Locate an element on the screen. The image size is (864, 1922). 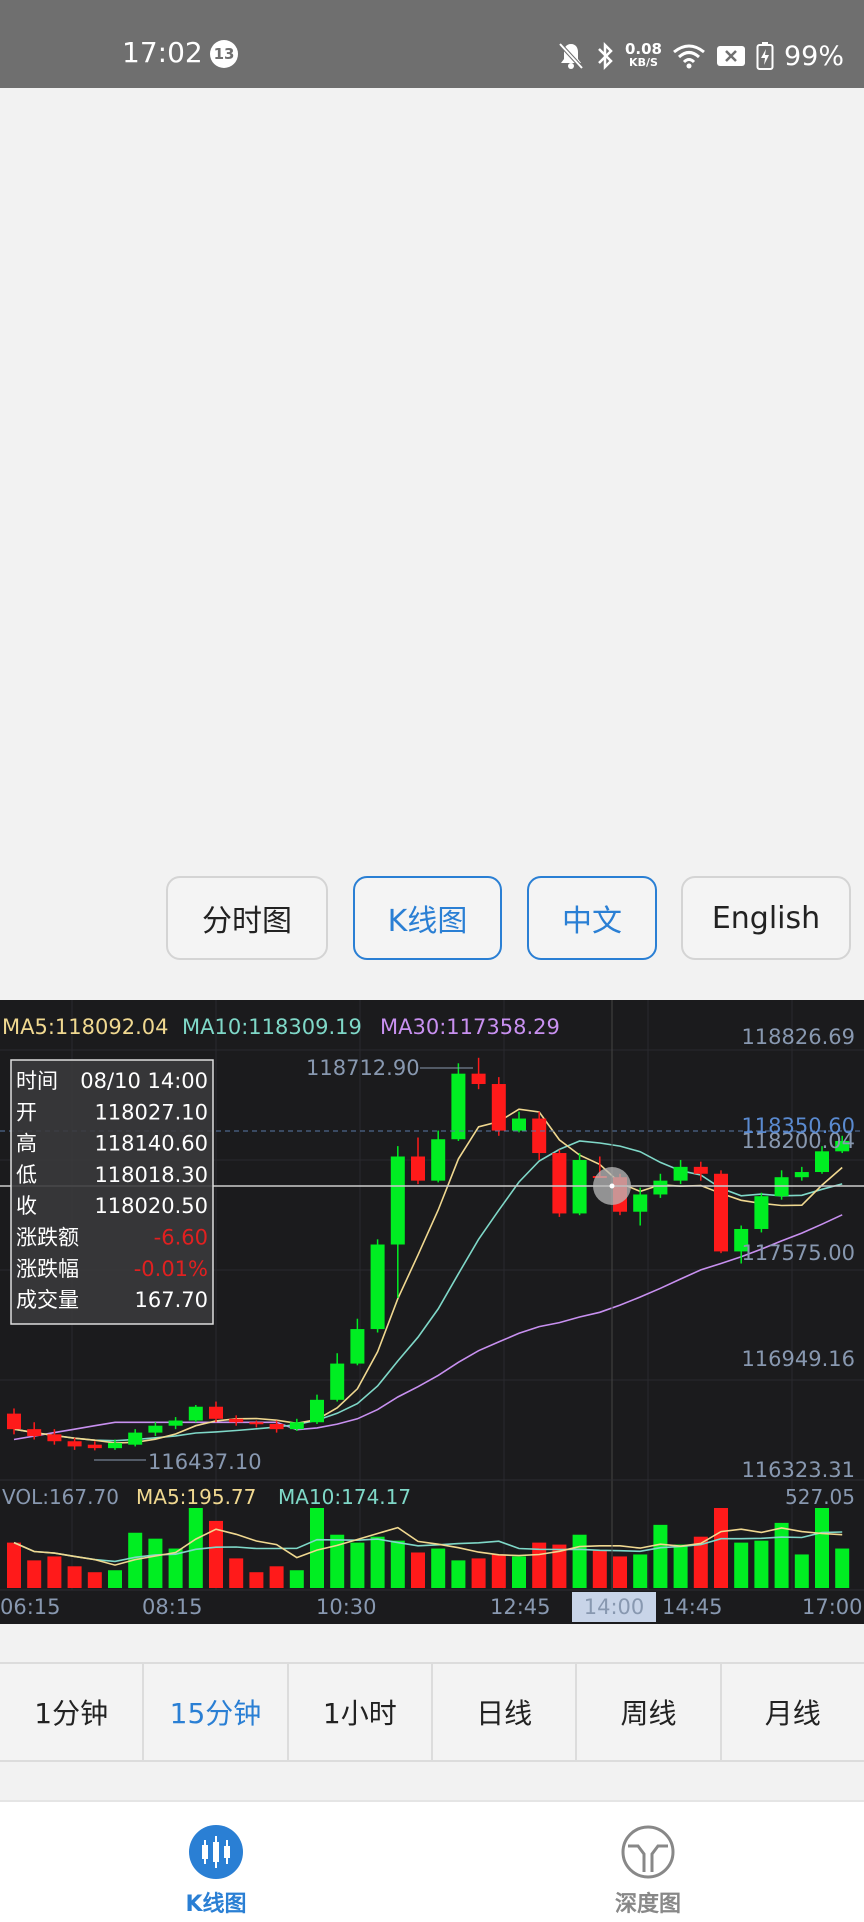
period-tab-1hour: 1小时 is located at coordinates (361, 1712).